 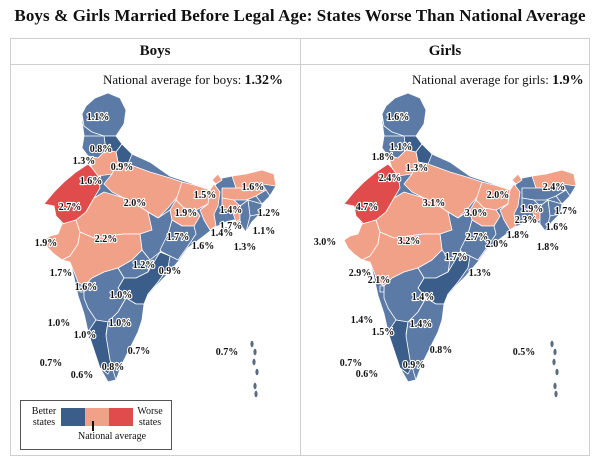 What do you see at coordinates (121, 417) in the screenshot?
I see `legend-swatch-worse-dark` at bounding box center [121, 417].